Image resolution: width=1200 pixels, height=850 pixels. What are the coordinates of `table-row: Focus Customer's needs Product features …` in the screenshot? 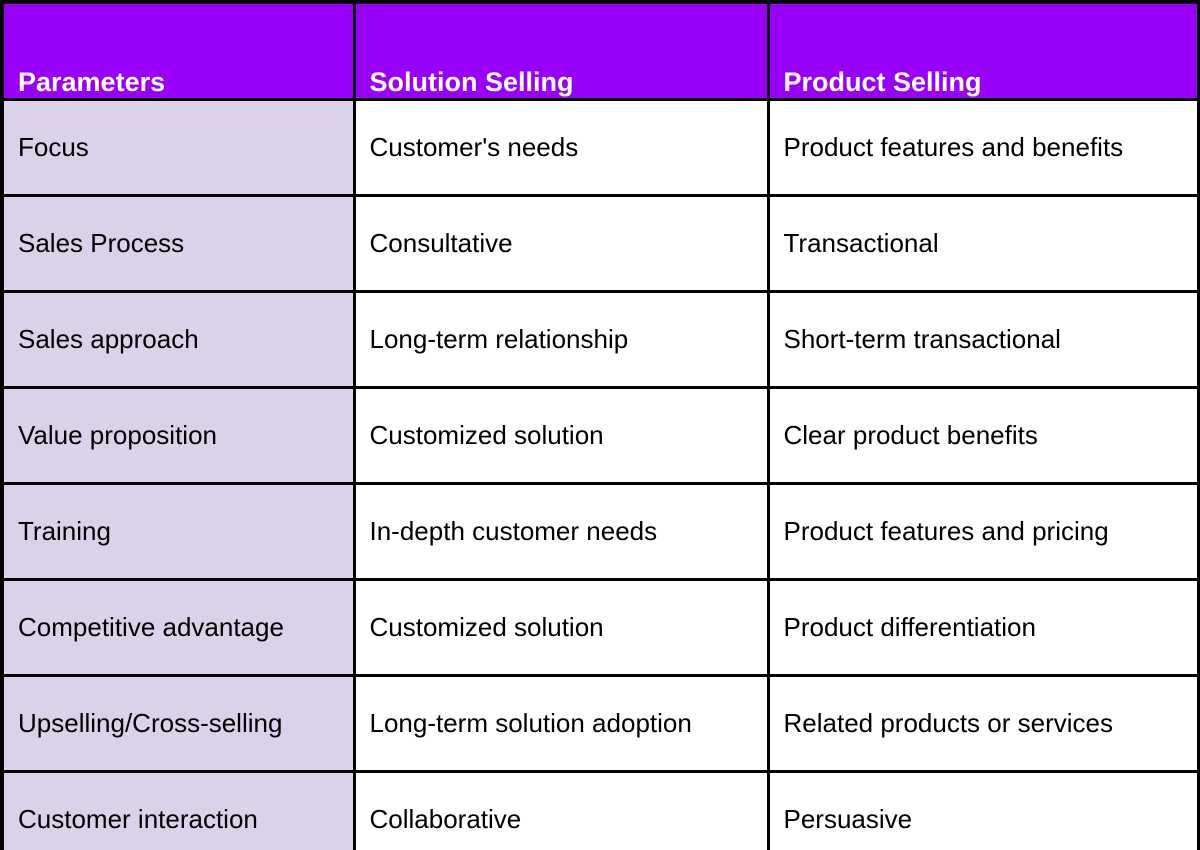 It's located at (600, 147).